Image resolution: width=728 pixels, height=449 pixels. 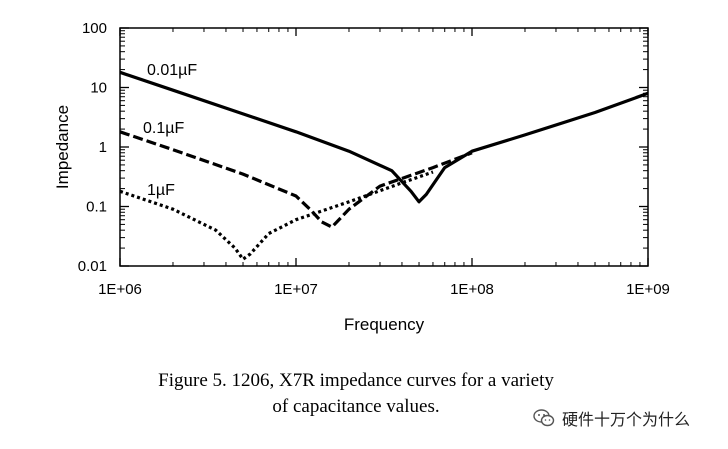 I want to click on x-tick-label: 1E+07, so click(x=296, y=289).